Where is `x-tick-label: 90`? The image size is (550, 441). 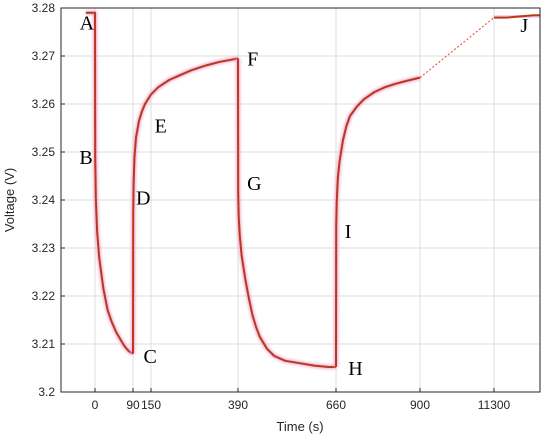 x-tick-label: 90 is located at coordinates (133, 405).